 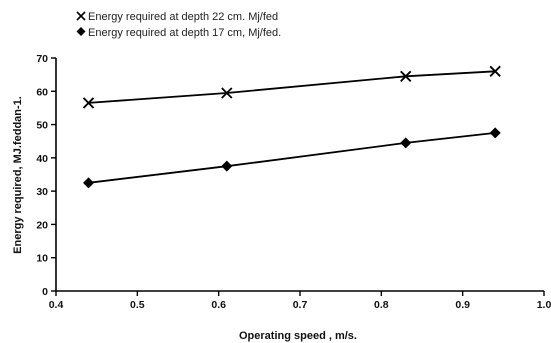 What do you see at coordinates (298, 336) in the screenshot?
I see `x-axis-title: Operating speed , m/s.` at bounding box center [298, 336].